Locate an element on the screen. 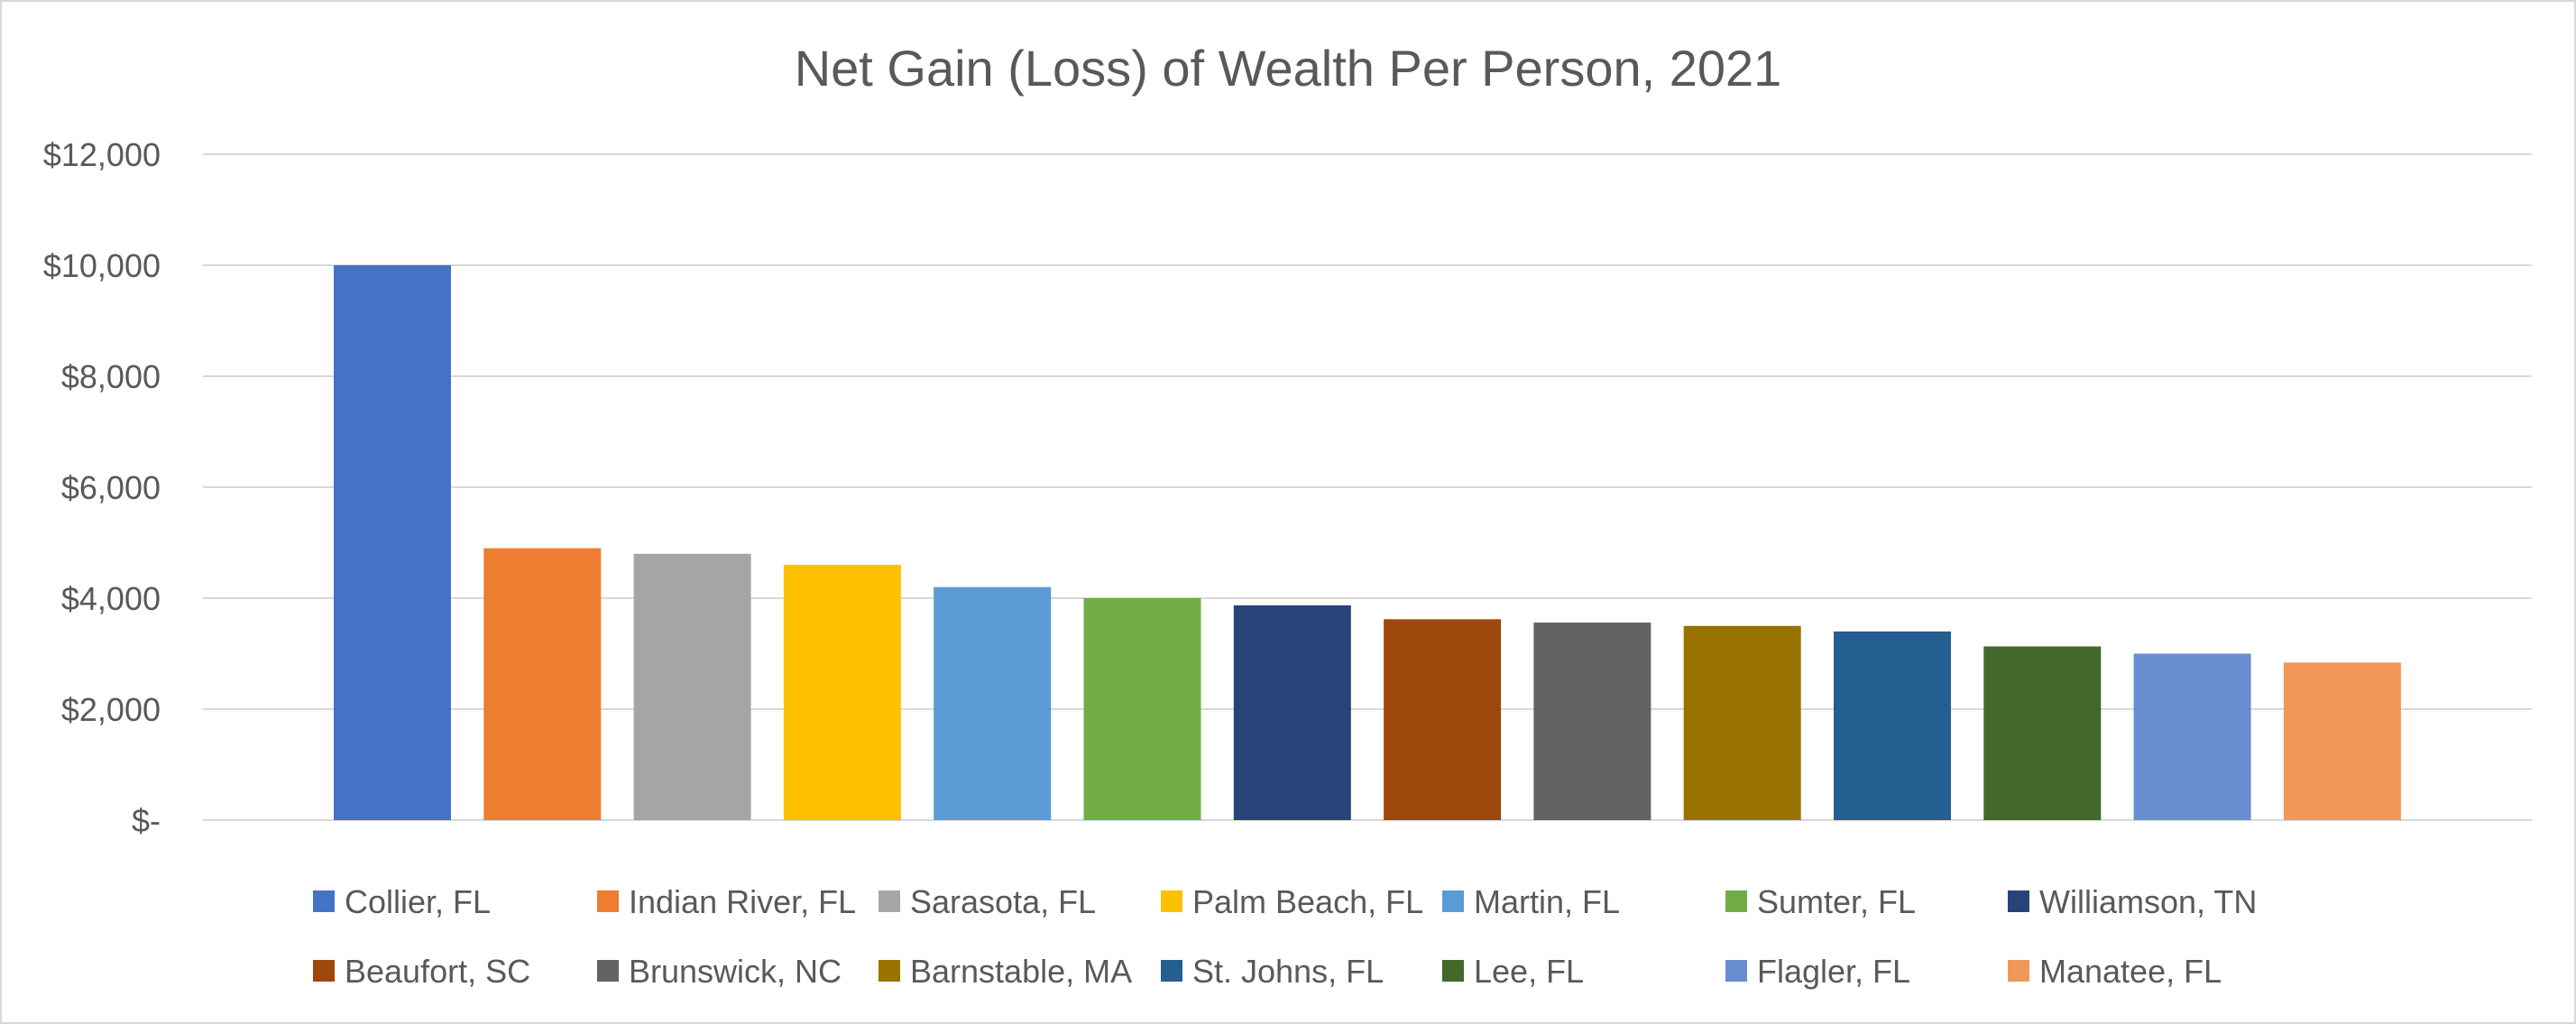 This screenshot has height=1024, width=2576. legend-item: Sarasota, FL is located at coordinates (988, 901).